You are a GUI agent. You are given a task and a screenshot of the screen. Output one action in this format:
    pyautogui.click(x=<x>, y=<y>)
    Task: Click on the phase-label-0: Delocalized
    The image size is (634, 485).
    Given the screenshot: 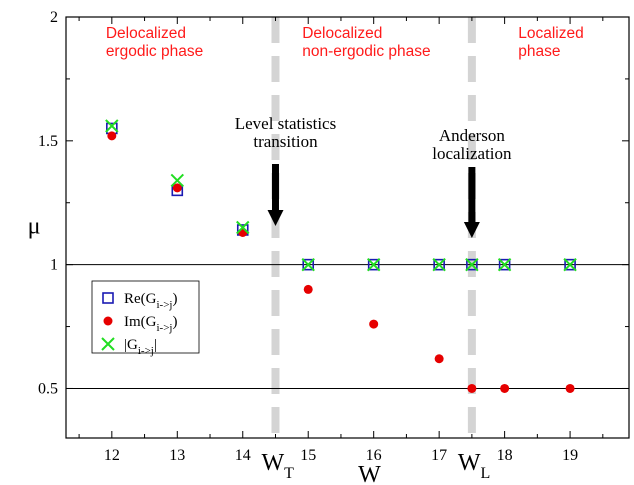 What is the action you would take?
    pyautogui.click(x=146, y=33)
    